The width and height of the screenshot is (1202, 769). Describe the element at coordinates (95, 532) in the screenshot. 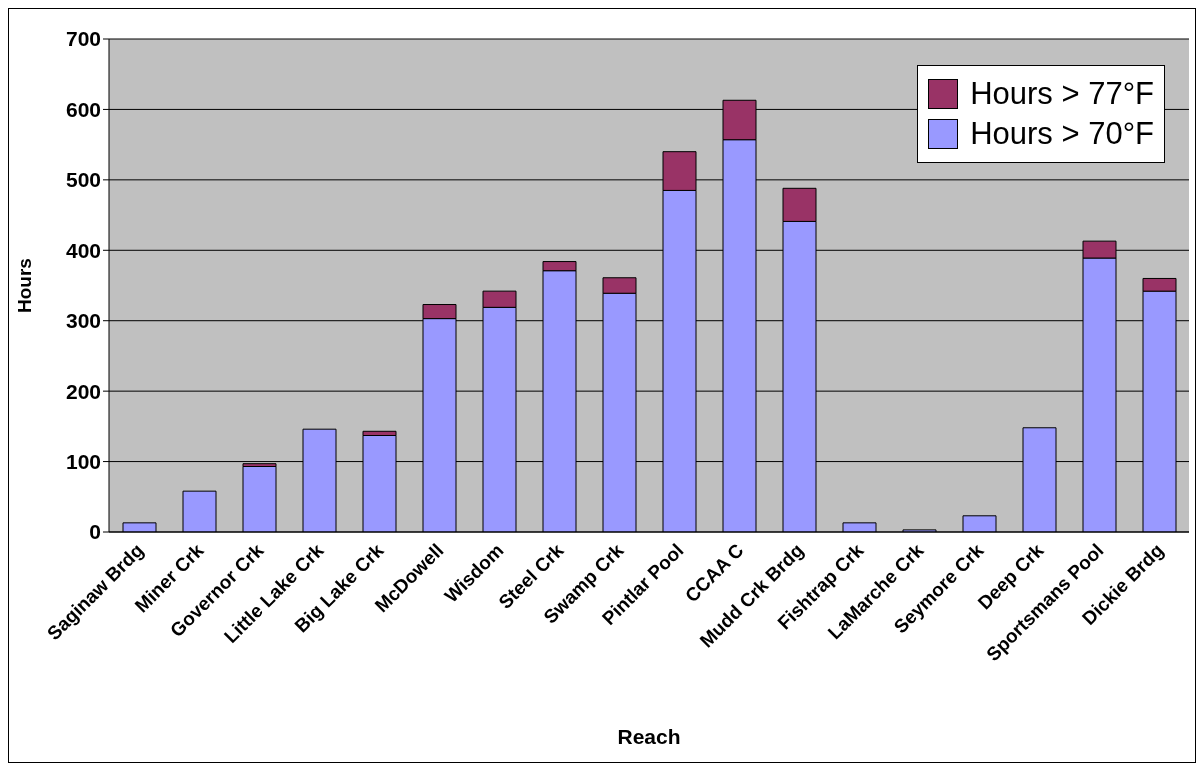

I see `y-tick-label: 0` at that location.